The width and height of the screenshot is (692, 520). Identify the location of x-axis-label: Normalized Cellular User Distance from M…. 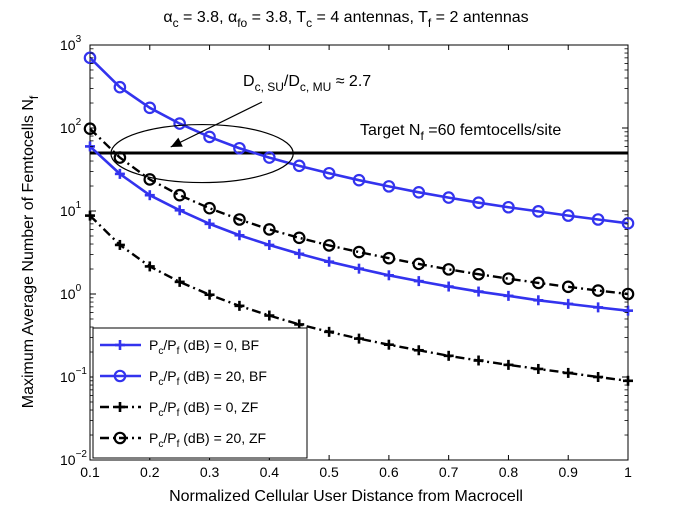
(346, 496).